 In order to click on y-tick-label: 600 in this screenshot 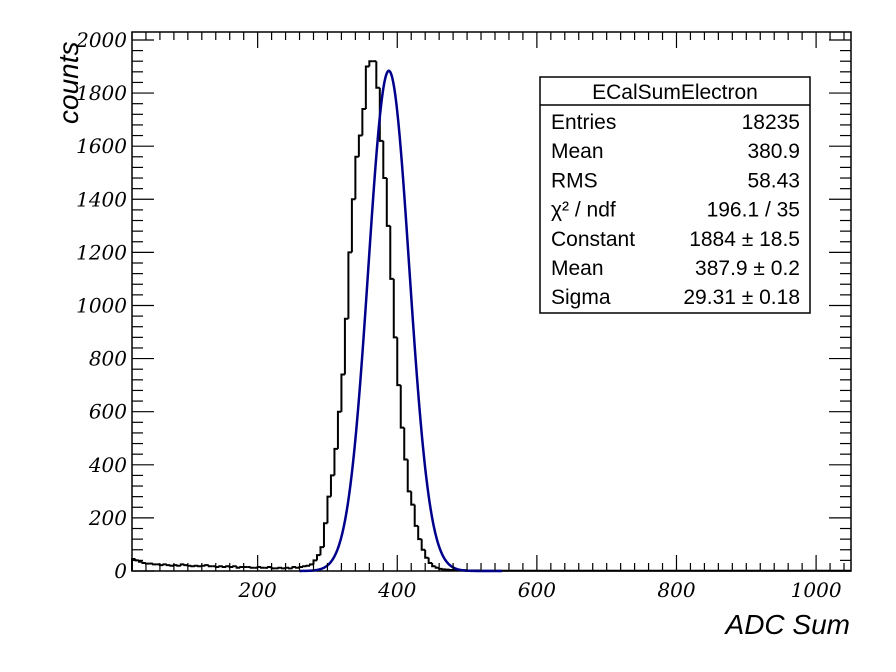, I will do `click(108, 412)`.